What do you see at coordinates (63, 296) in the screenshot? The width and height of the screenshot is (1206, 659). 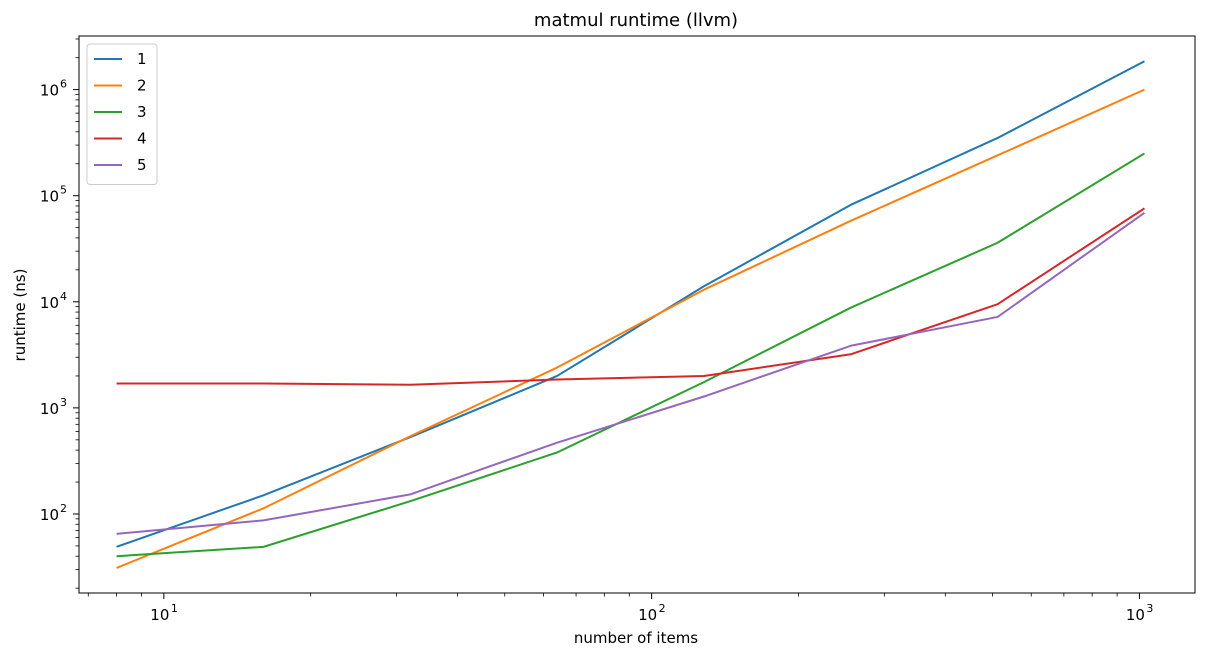 I see `y-tick-exponent: 4` at bounding box center [63, 296].